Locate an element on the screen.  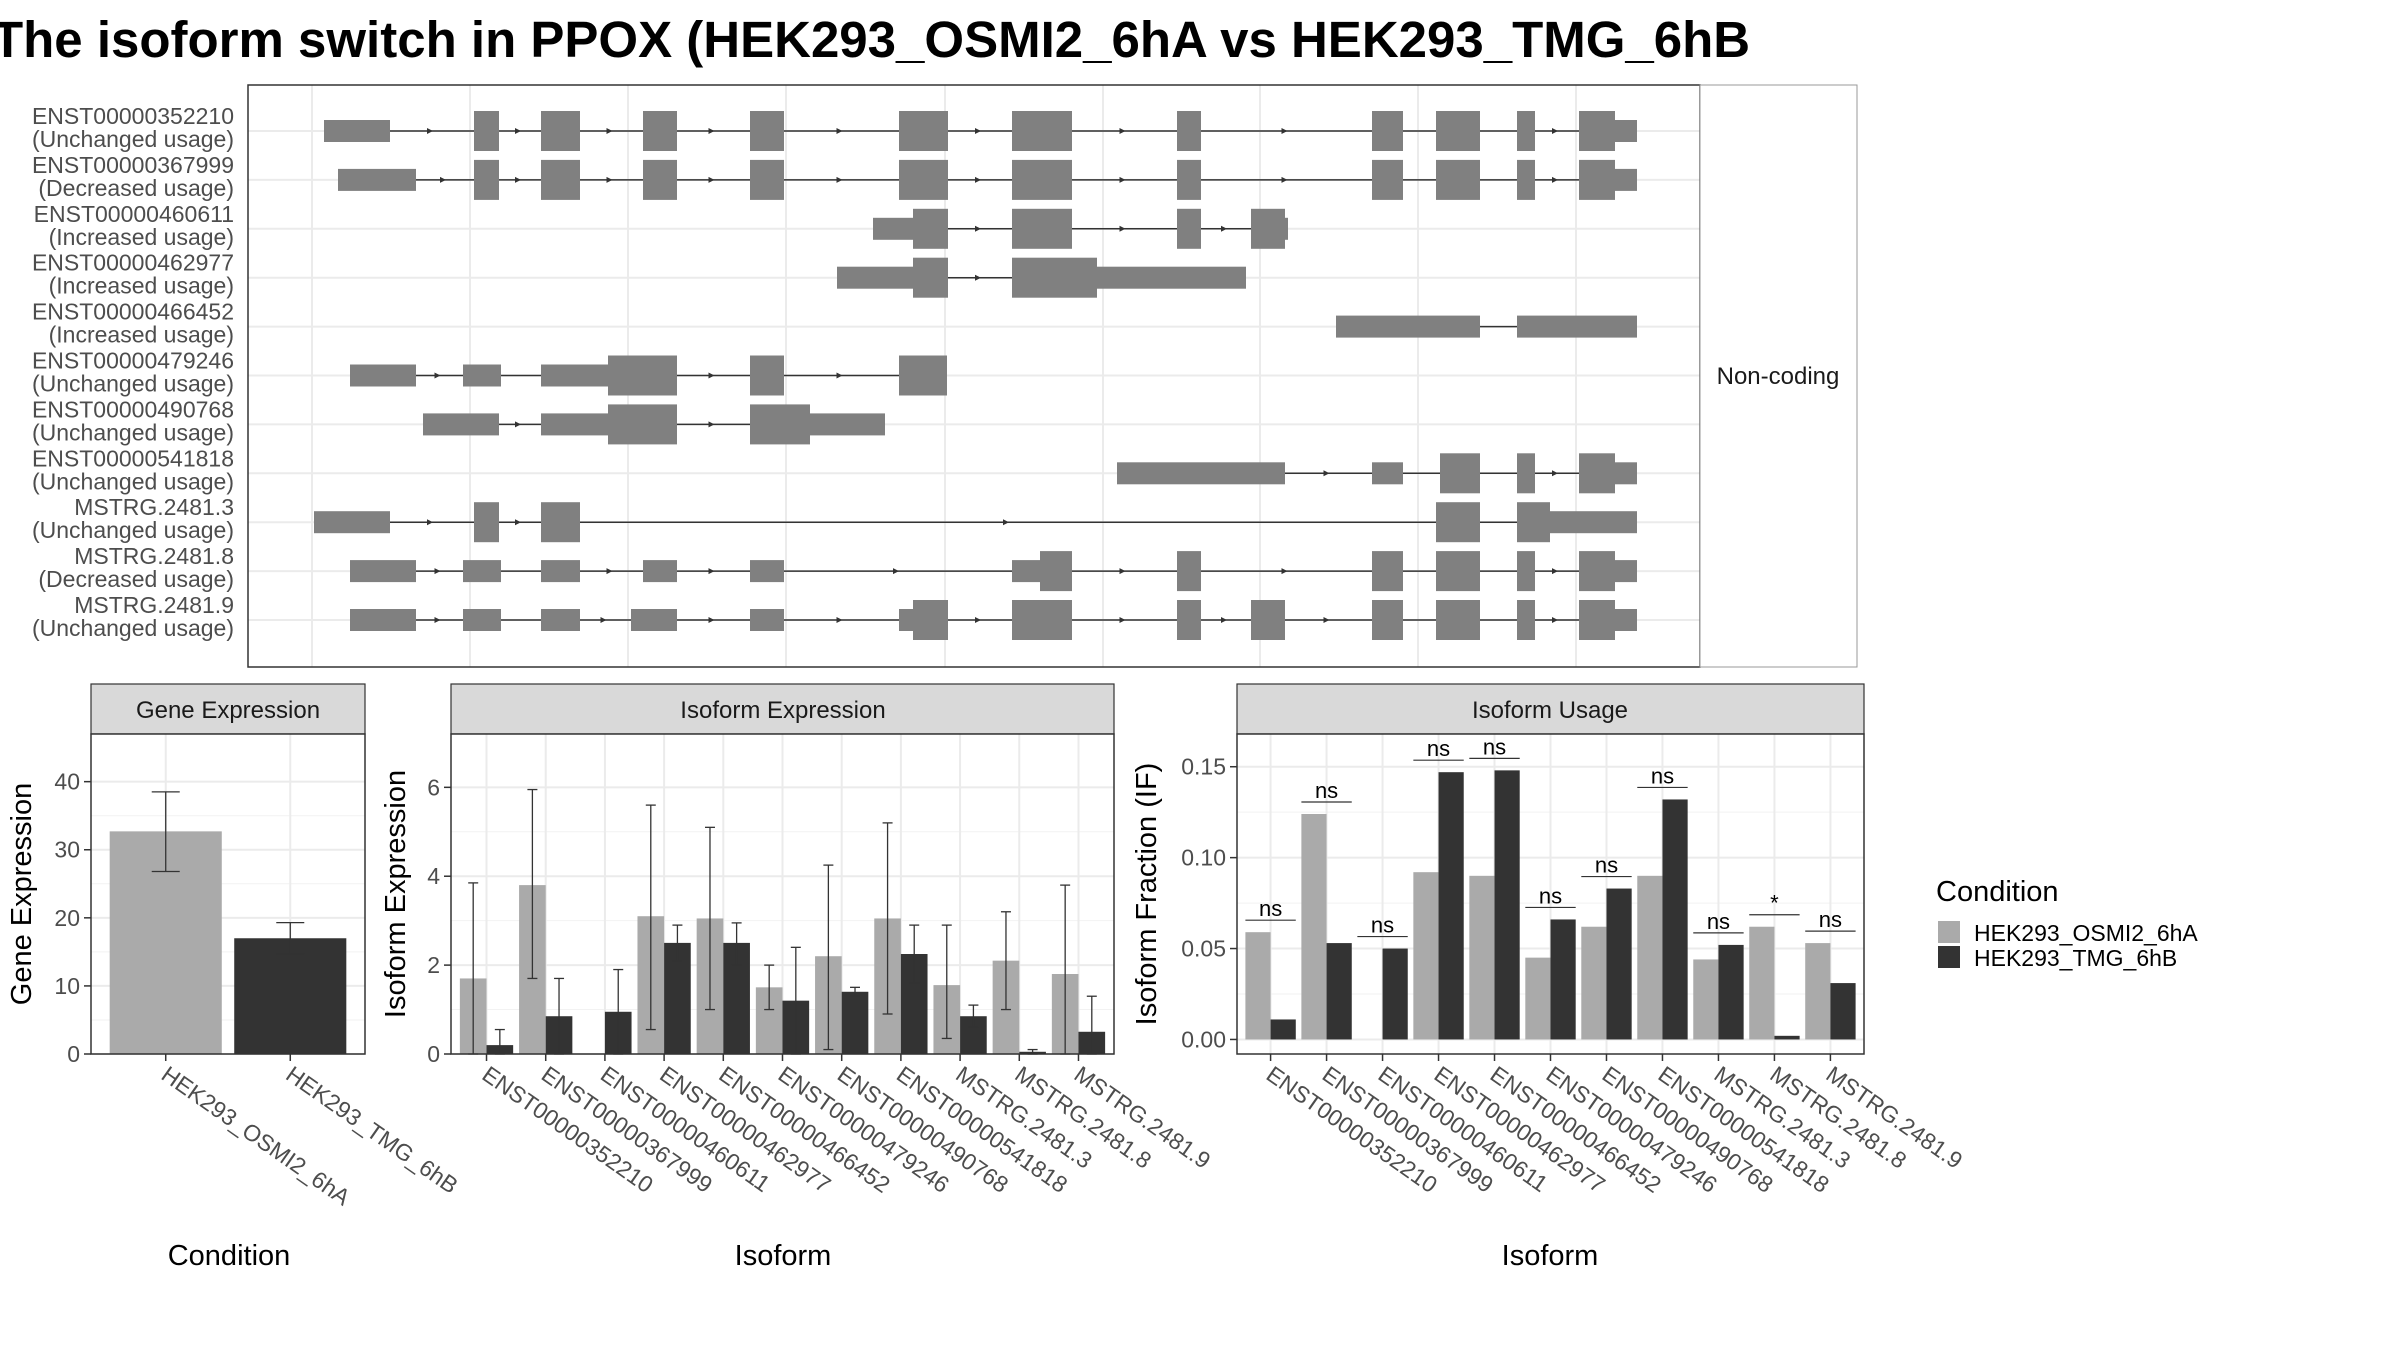
legend-key-osmi is located at coordinates (1949, 932).